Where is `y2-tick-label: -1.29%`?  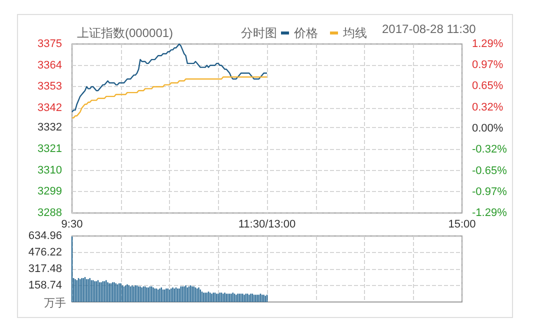 y2-tick-label: -1.29% is located at coordinates (490, 213).